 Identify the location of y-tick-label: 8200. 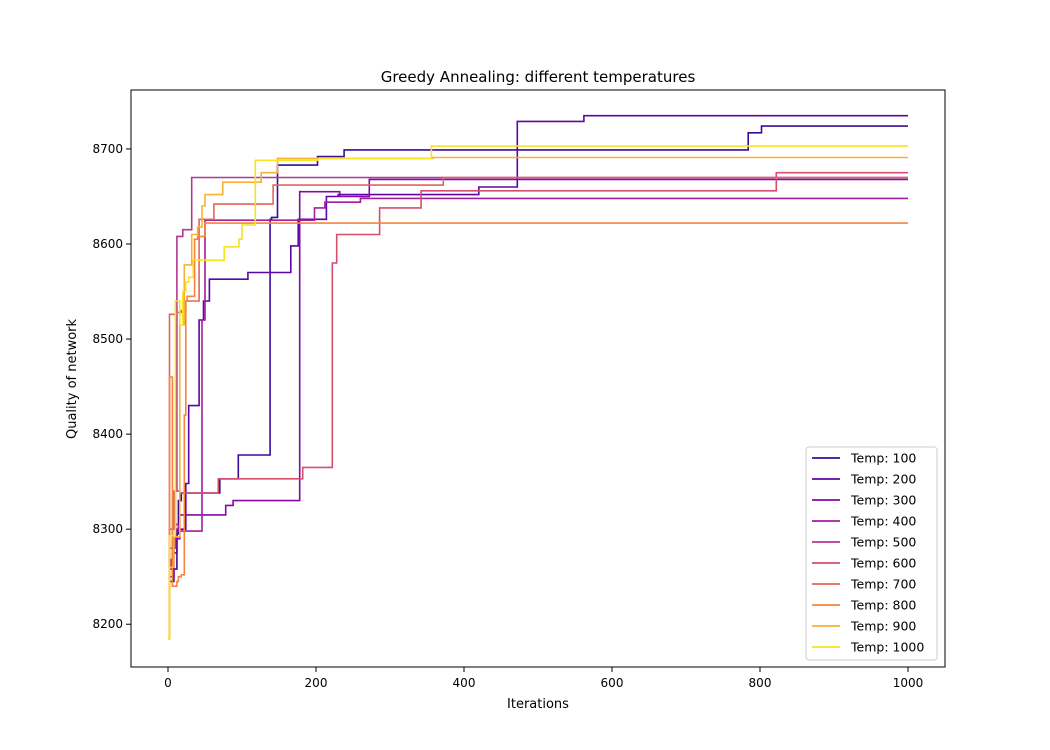
(107, 624).